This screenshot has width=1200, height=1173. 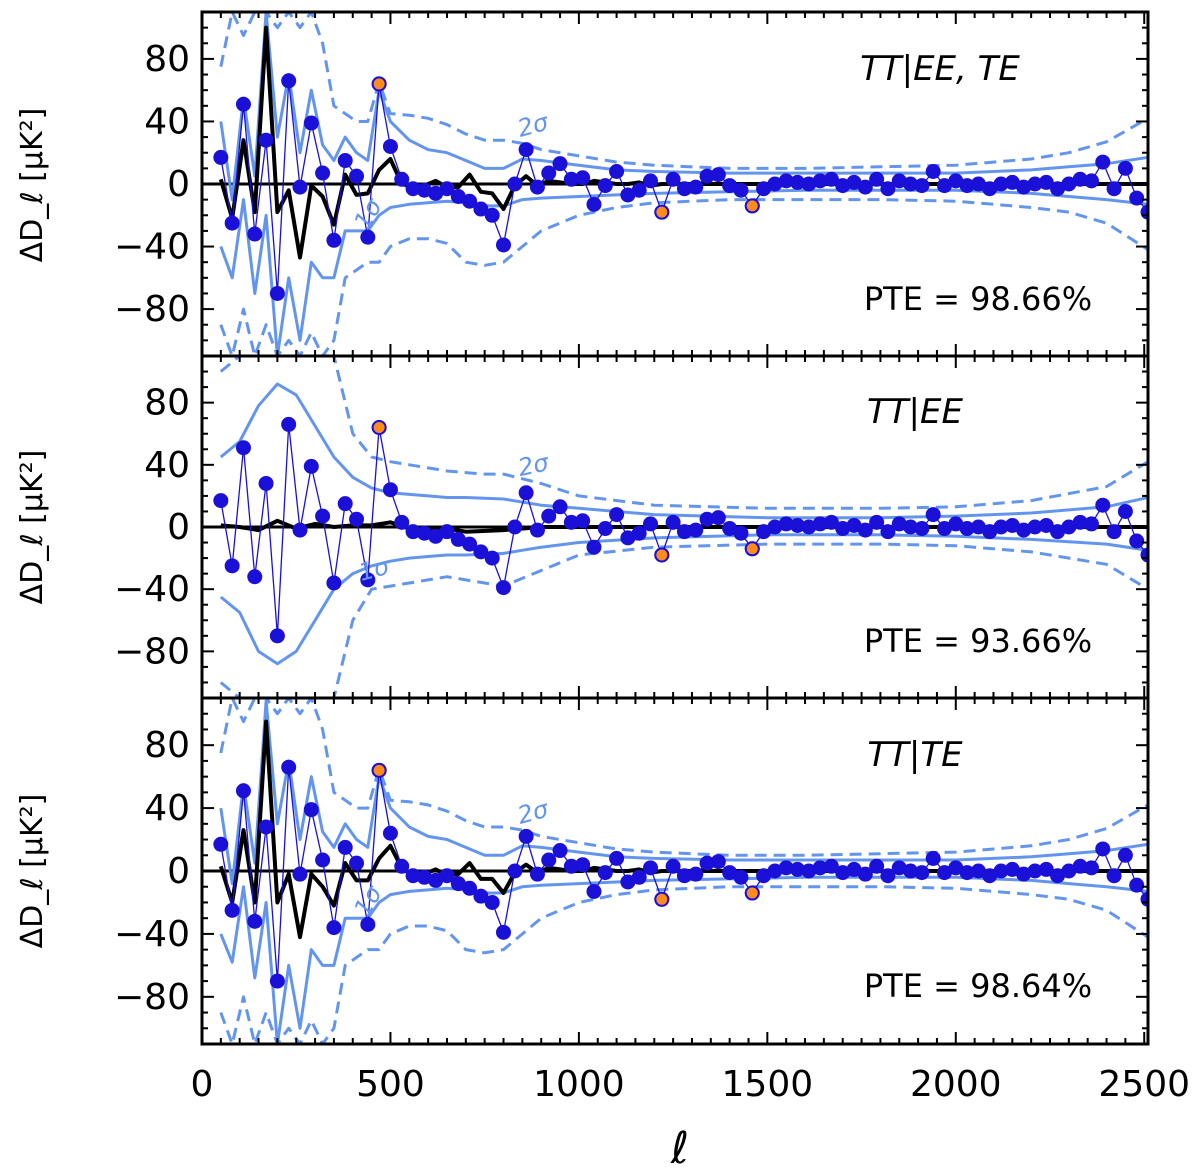 I want to click on x-tick-labels: 0 500 1000 1500 2000 2500, so click(x=690, y=1084).